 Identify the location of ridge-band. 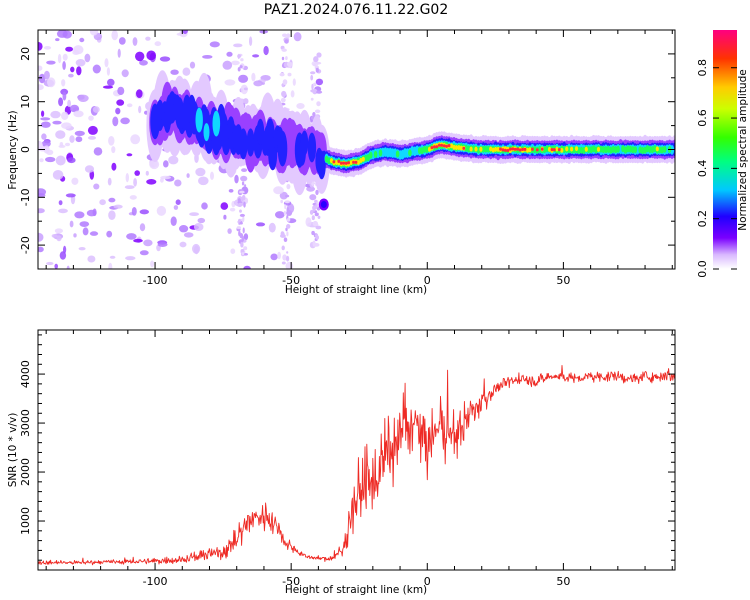
(446, 154).